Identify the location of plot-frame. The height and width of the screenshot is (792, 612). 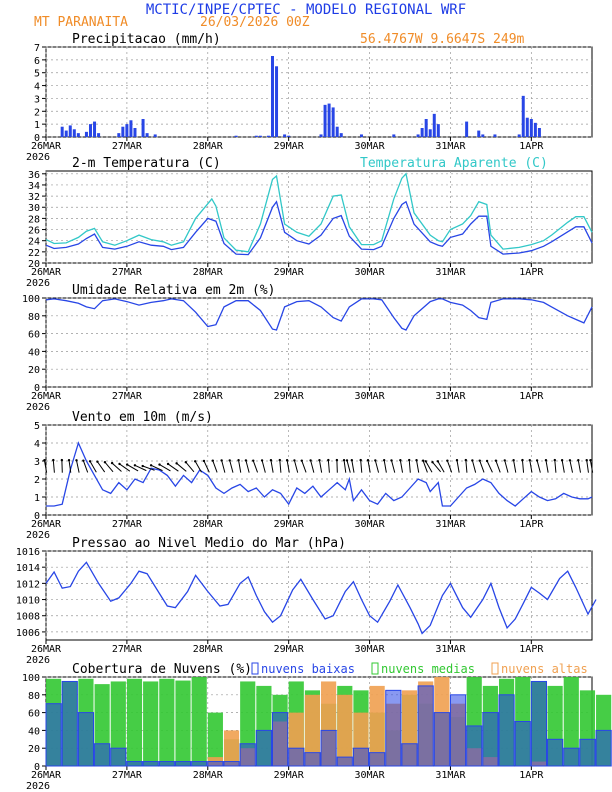
(319, 595).